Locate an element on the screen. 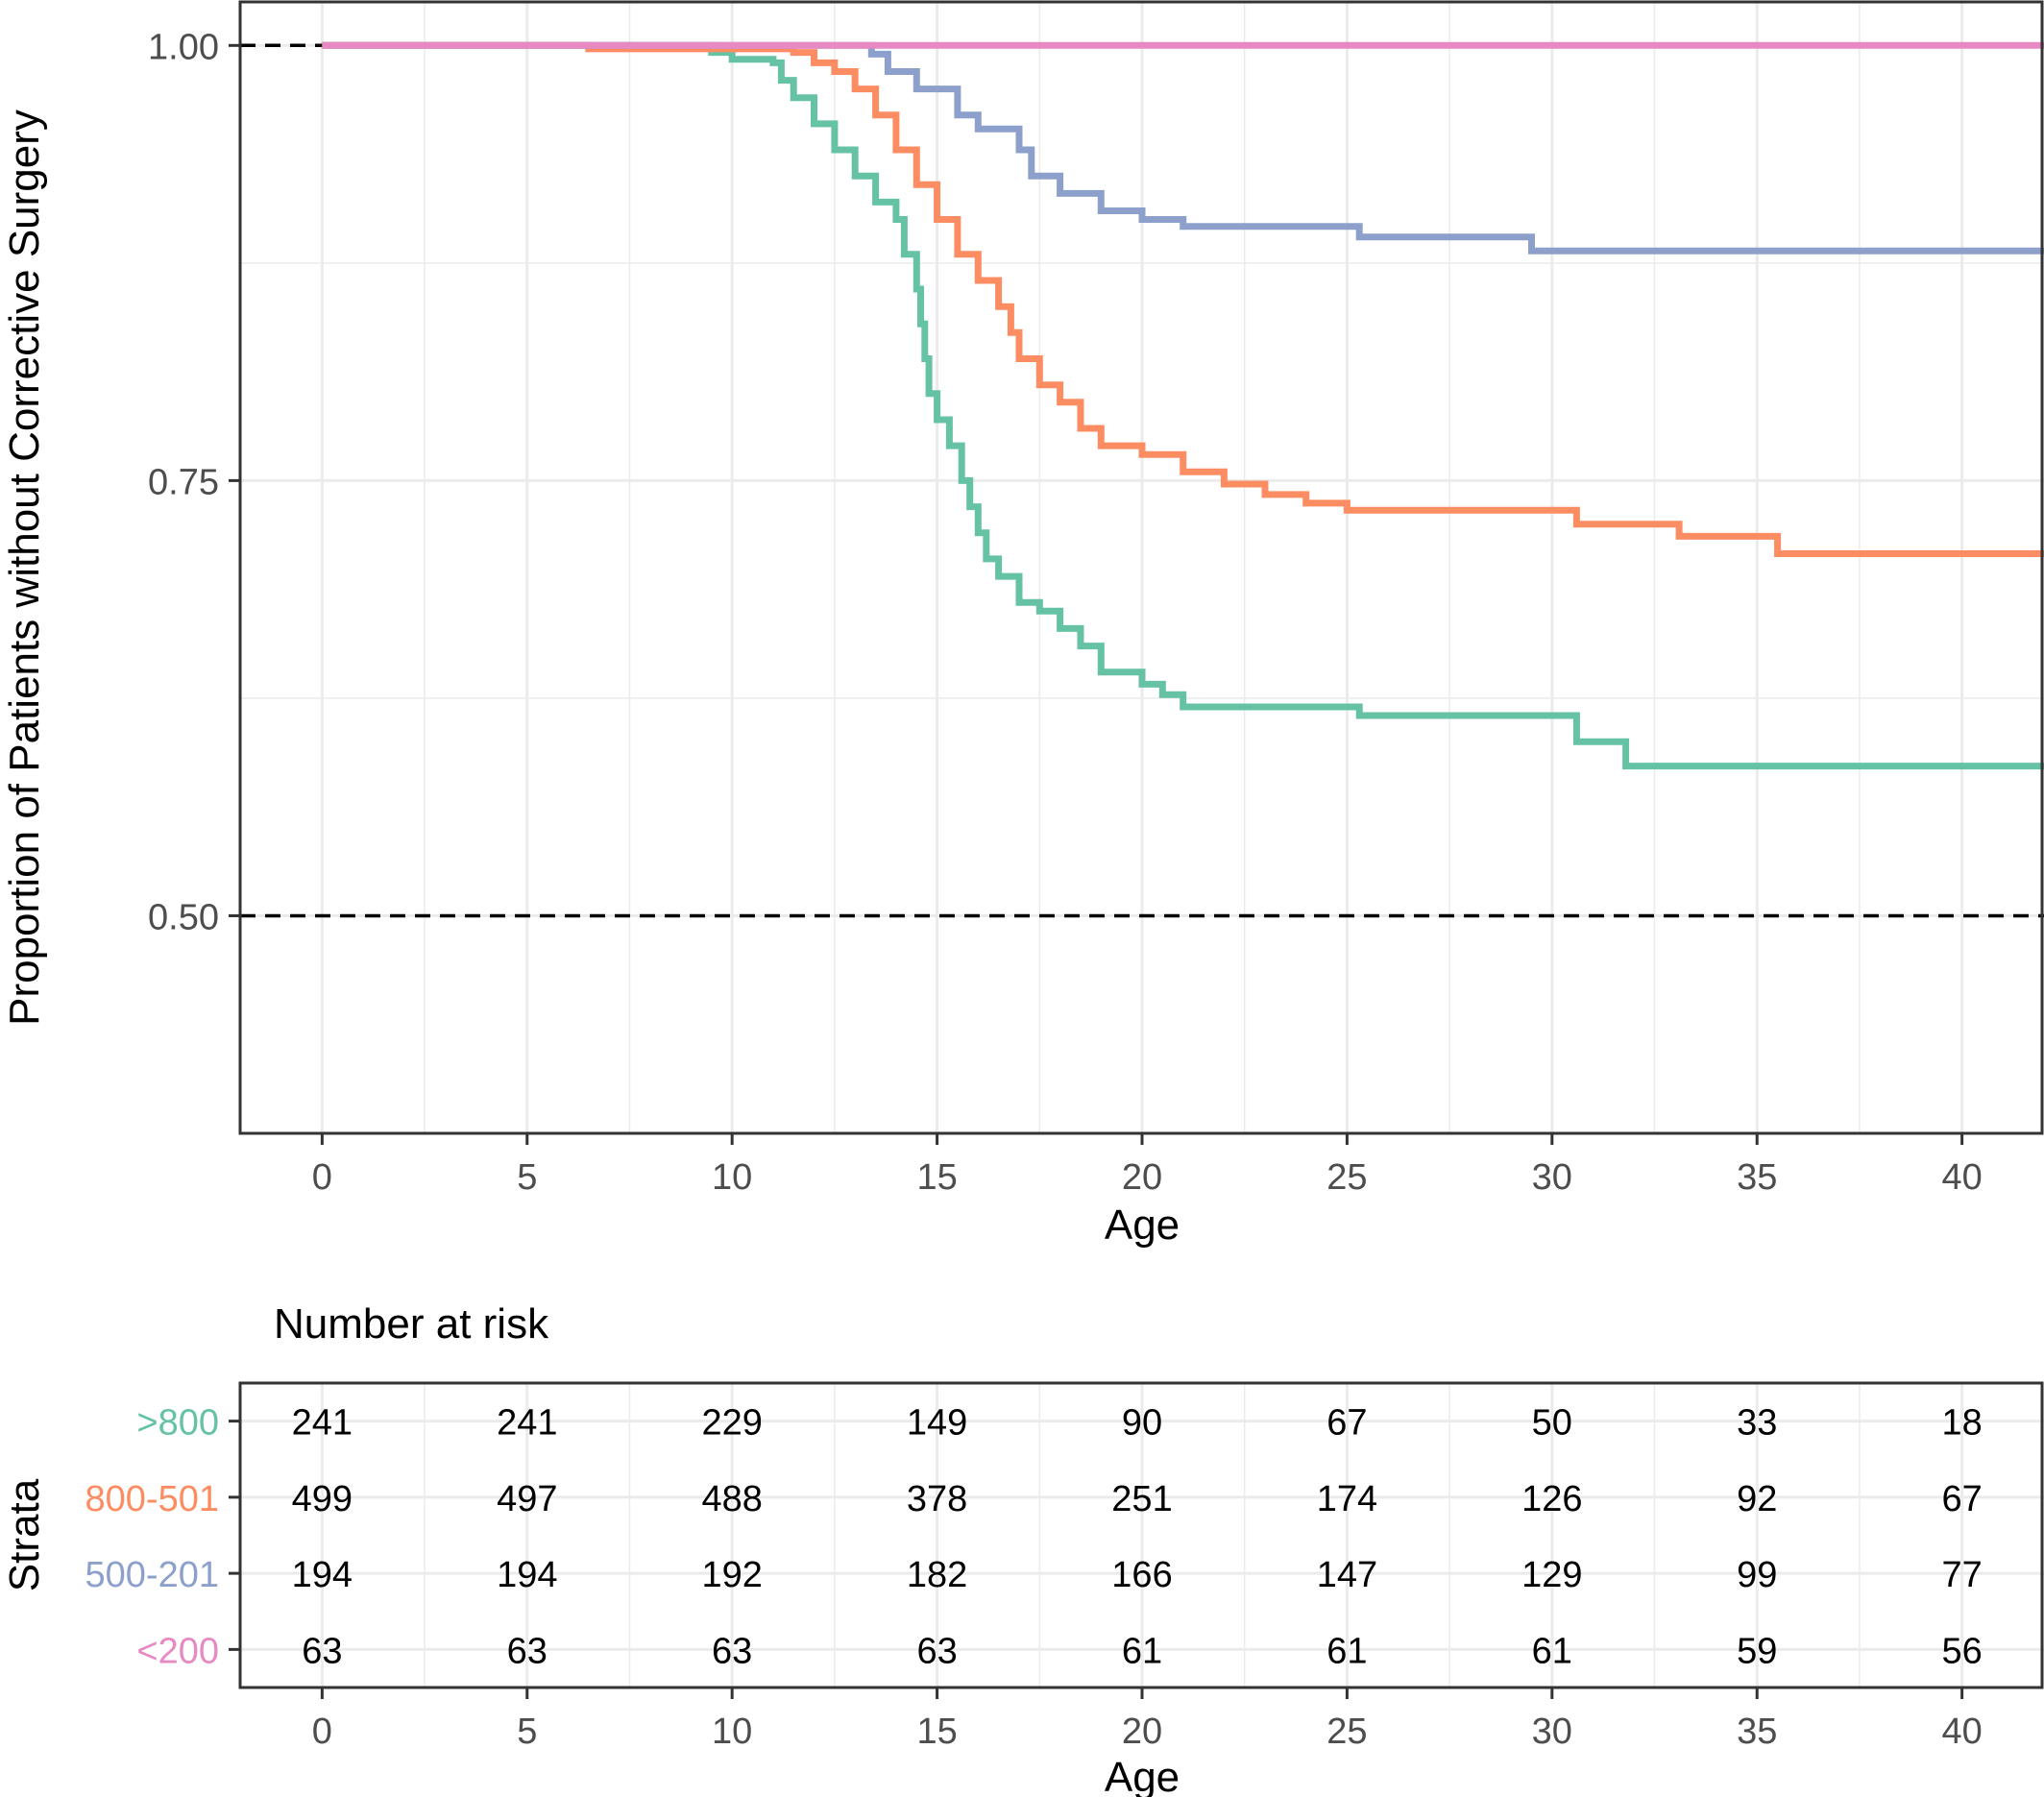  risk-count-800: 149 is located at coordinates (937, 1423).